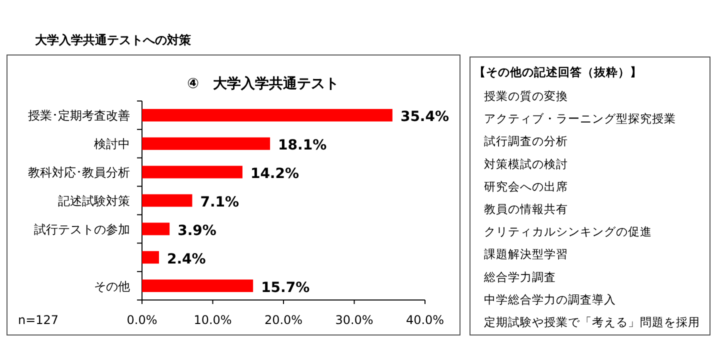 This screenshot has height=346, width=715. Describe the element at coordinates (526, 209) in the screenshot. I see `text: 教員の情報共有` at that location.